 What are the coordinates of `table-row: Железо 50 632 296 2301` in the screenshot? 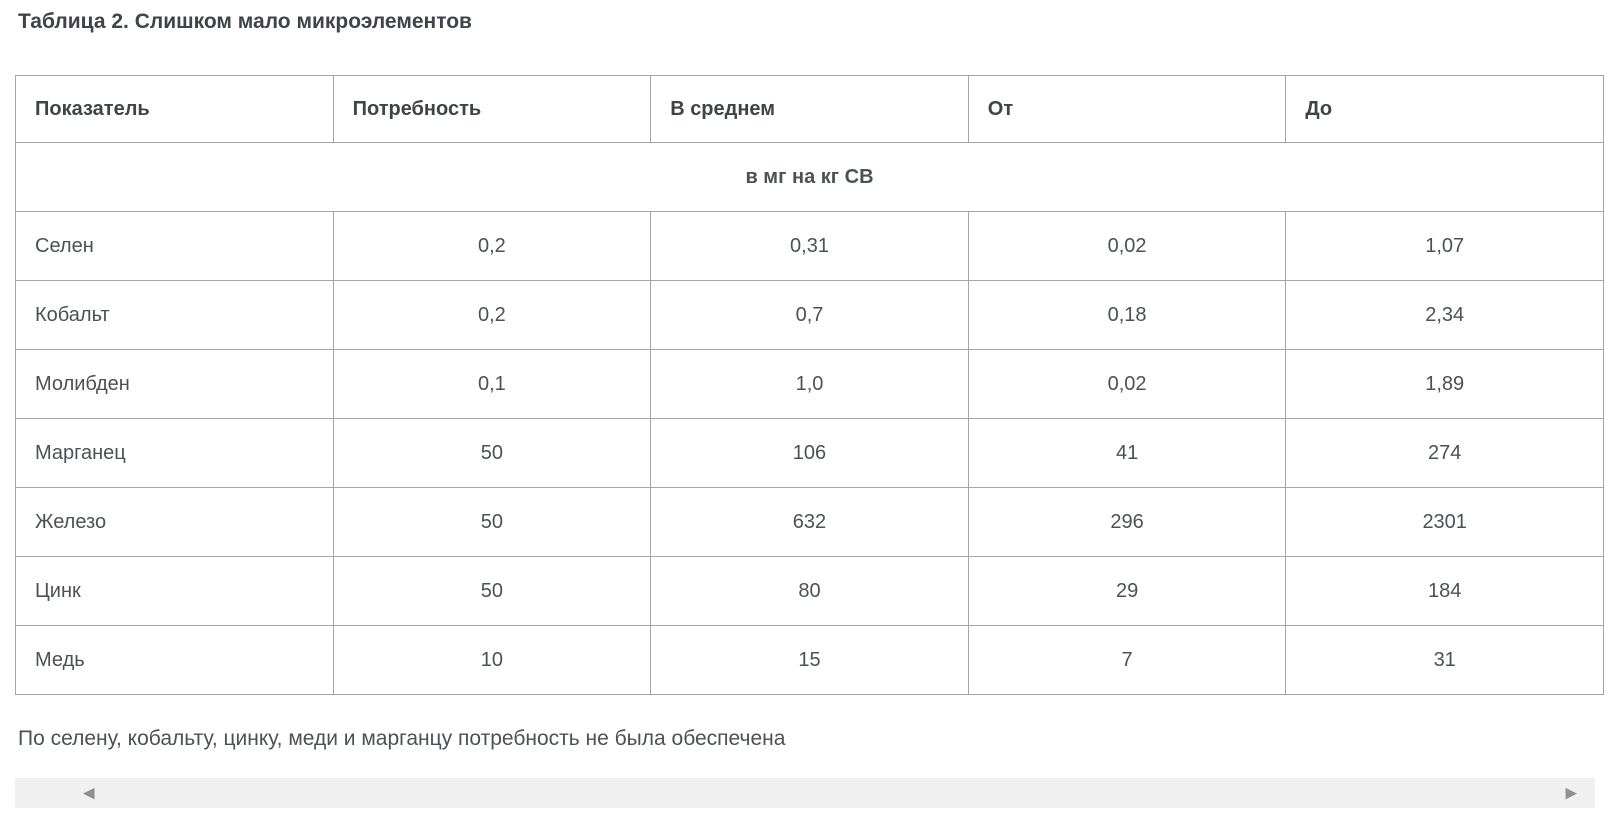 It's located at (809, 522).